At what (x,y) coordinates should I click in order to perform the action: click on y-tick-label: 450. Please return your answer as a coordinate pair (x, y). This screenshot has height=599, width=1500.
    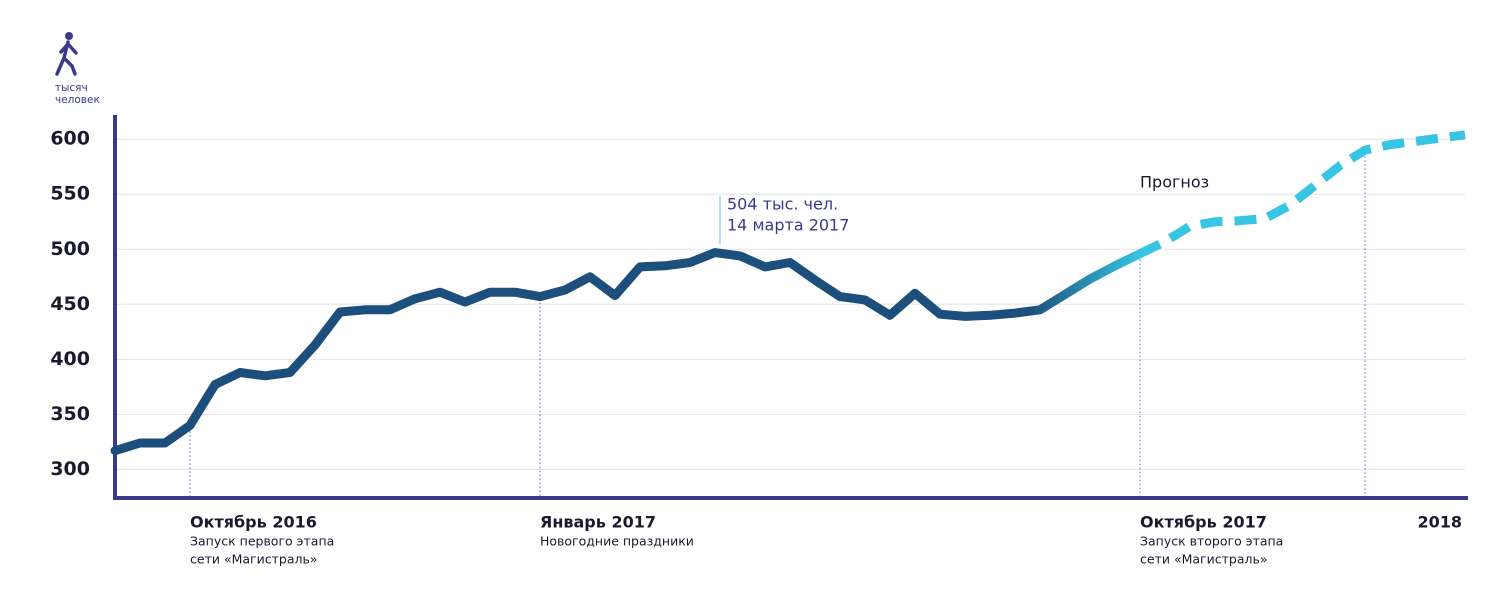
    Looking at the image, I should click on (70, 304).